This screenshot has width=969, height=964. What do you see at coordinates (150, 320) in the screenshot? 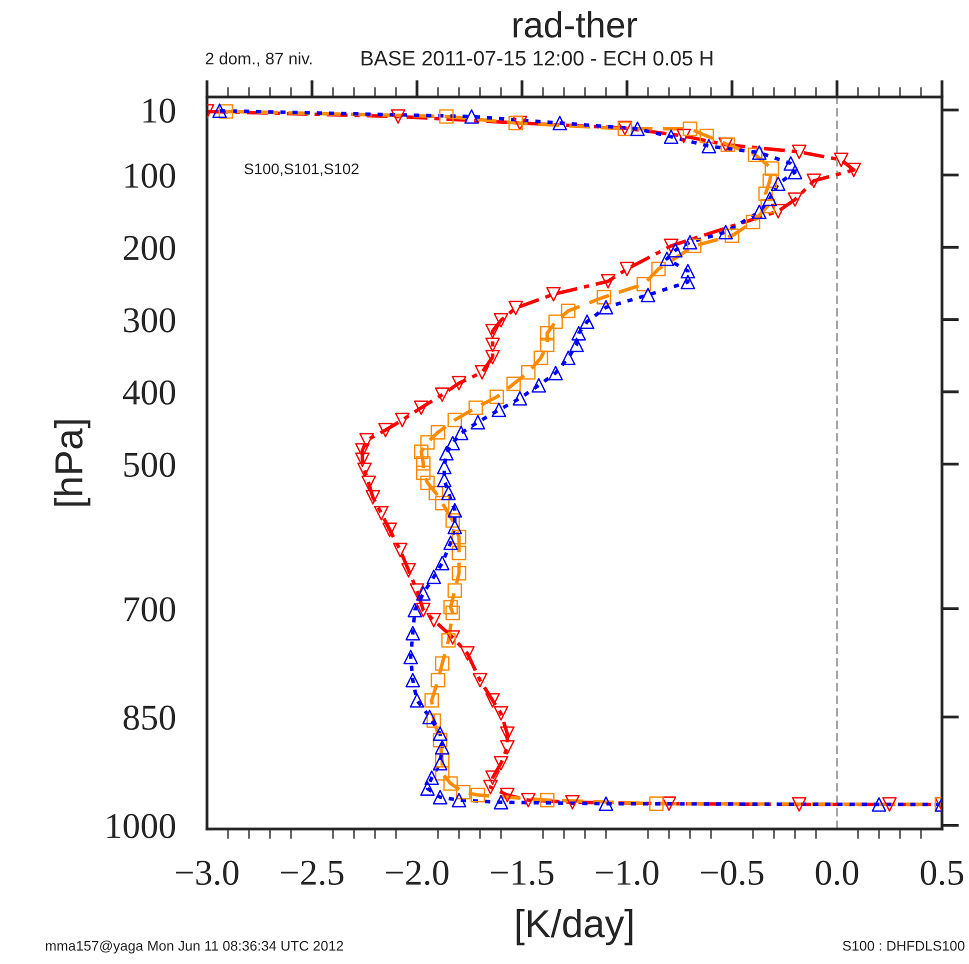
I see `y-tick-label: 300` at bounding box center [150, 320].